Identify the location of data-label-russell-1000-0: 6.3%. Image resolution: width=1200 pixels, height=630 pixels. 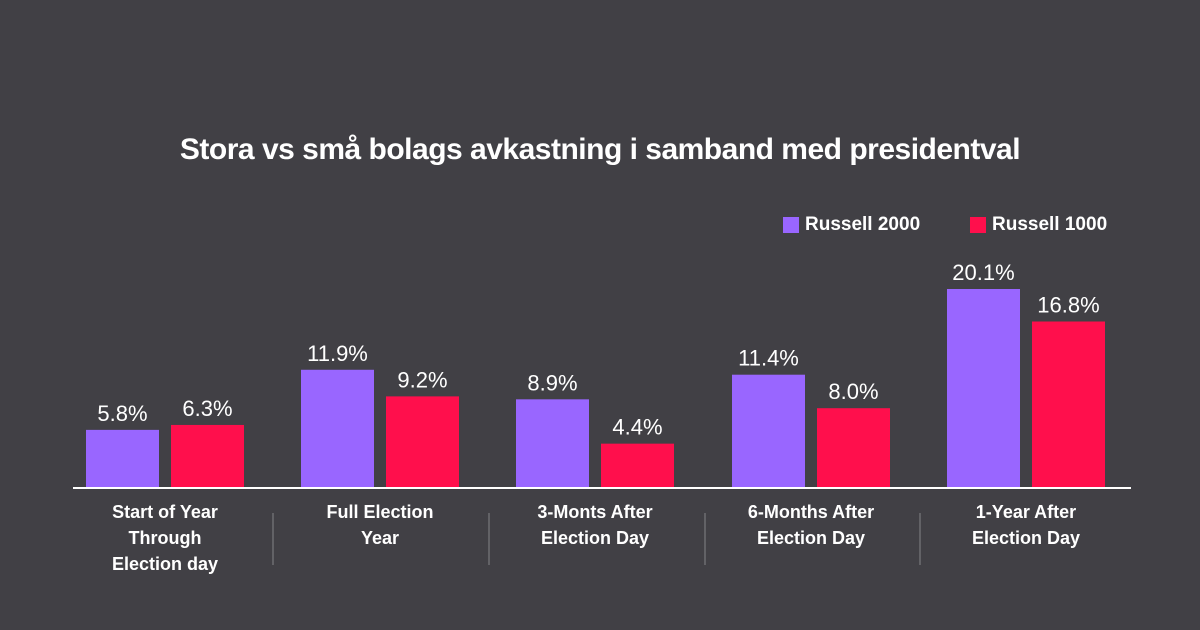
(207, 408).